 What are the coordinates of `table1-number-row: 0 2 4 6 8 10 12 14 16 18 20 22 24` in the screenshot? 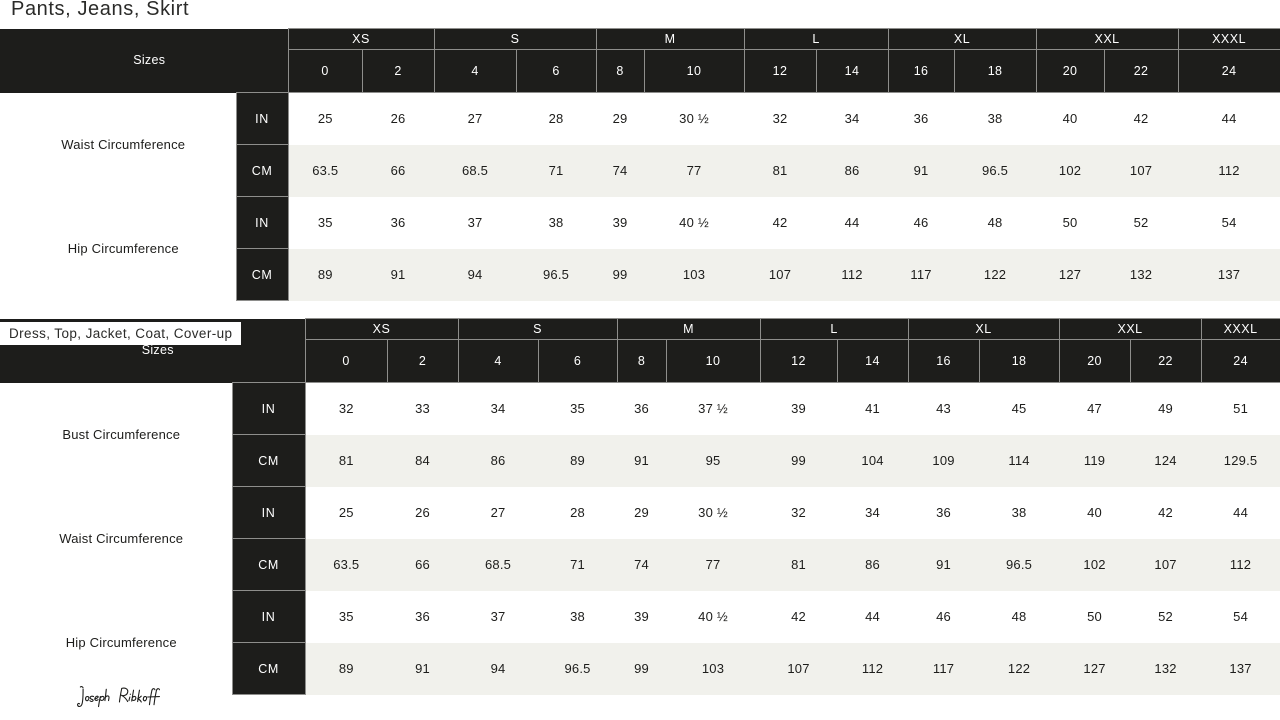 It's located at (640, 71).